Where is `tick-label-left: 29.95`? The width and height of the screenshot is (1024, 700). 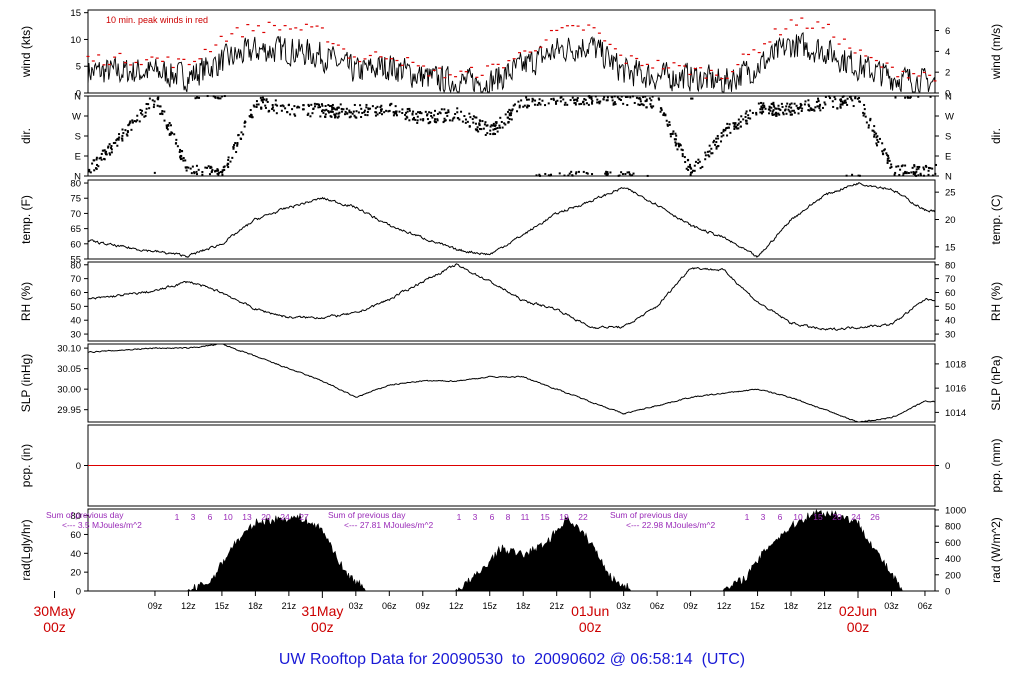 tick-label-left: 29.95 is located at coordinates (69, 410).